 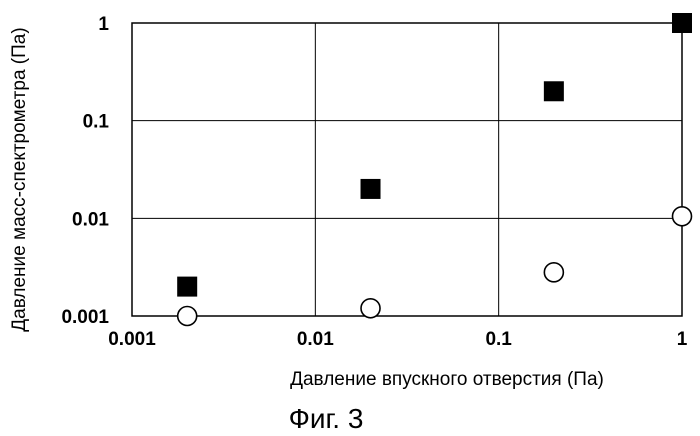 I want to click on y-tick-label: 0.001, so click(x=85, y=317).